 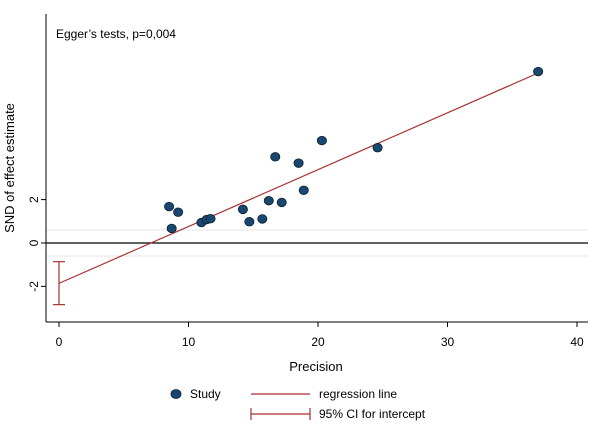 I want to click on y-axis-title: SND of effect estimate, so click(x=9, y=168).